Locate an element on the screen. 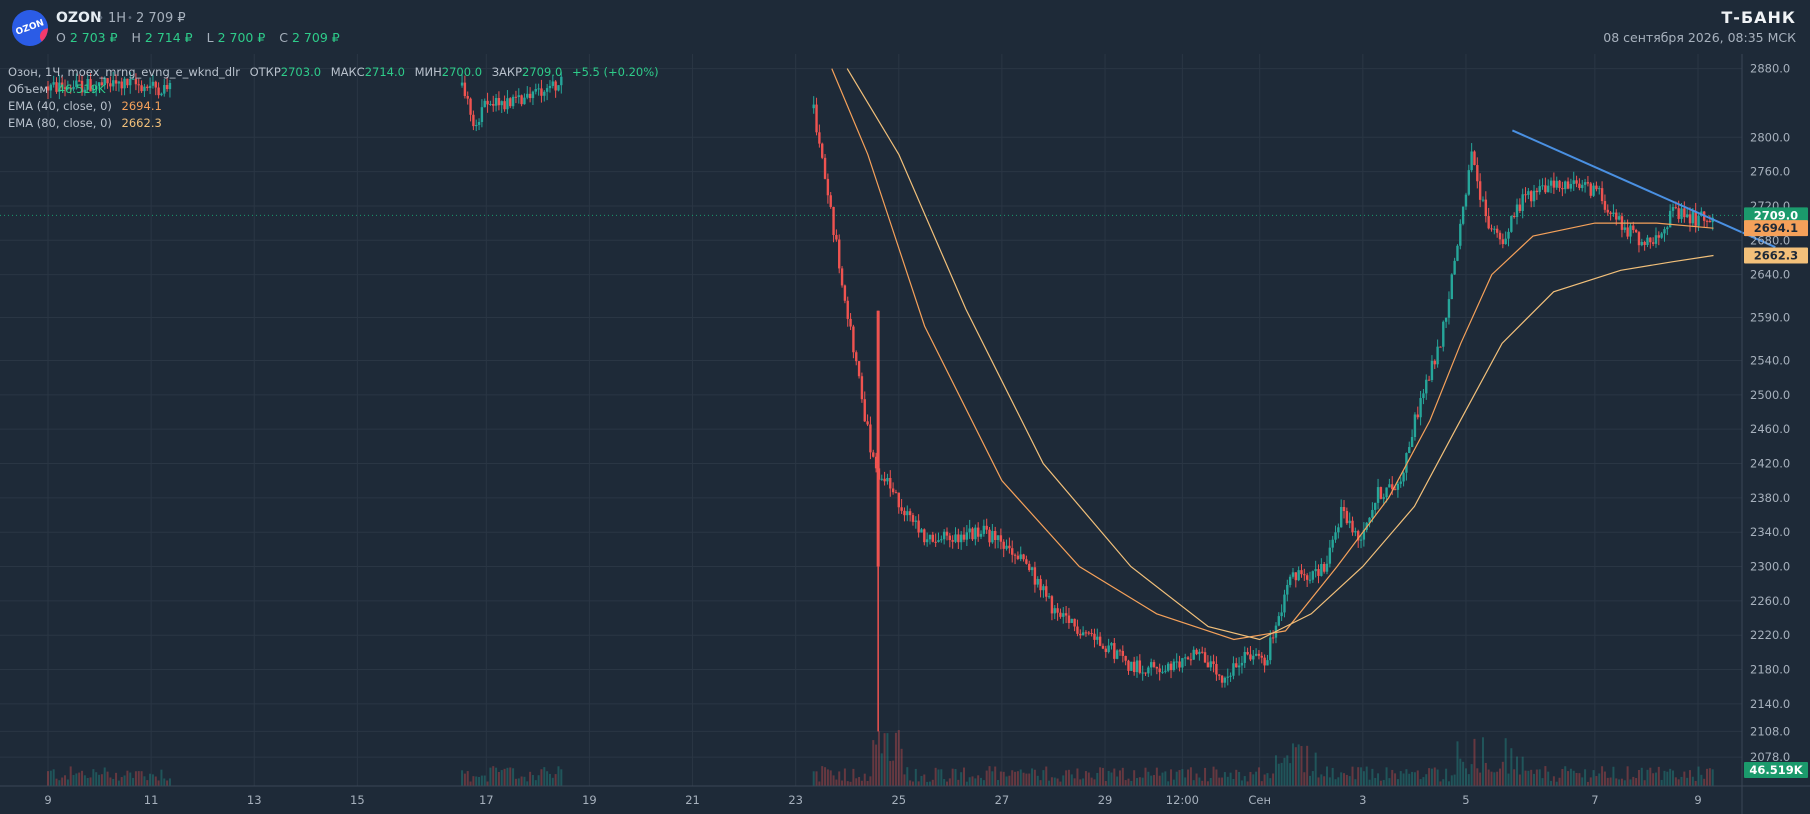  trendline-drawing is located at coordinates (1643, 189).